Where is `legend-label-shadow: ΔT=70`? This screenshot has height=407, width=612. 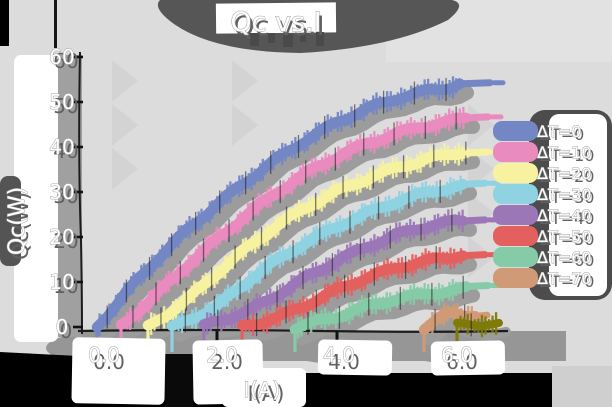 legend-label-shadow: ΔT=70 is located at coordinates (567, 281).